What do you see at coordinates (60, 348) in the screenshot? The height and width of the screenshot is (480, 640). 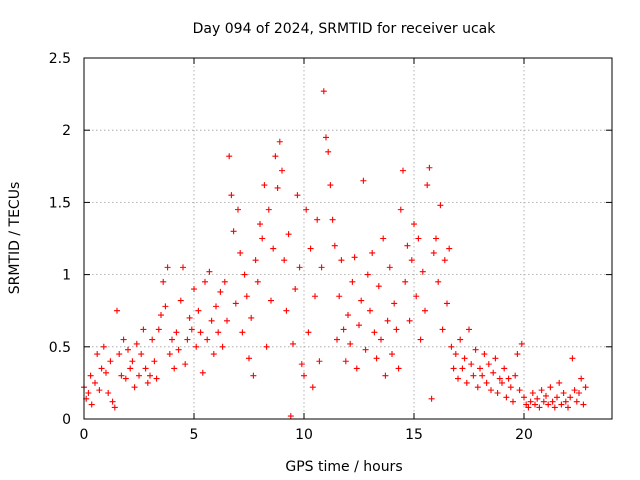 I see `y-tick-label: 0.5` at bounding box center [60, 348].